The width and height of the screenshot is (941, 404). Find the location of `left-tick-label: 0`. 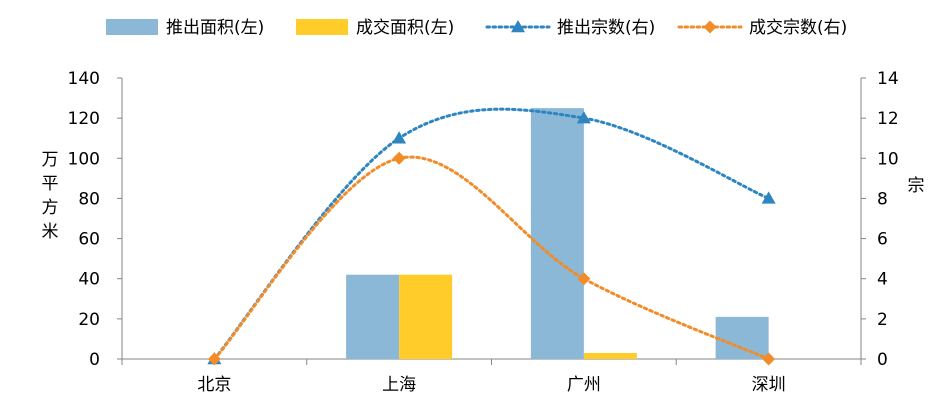

left-tick-label: 0 is located at coordinates (94, 360).